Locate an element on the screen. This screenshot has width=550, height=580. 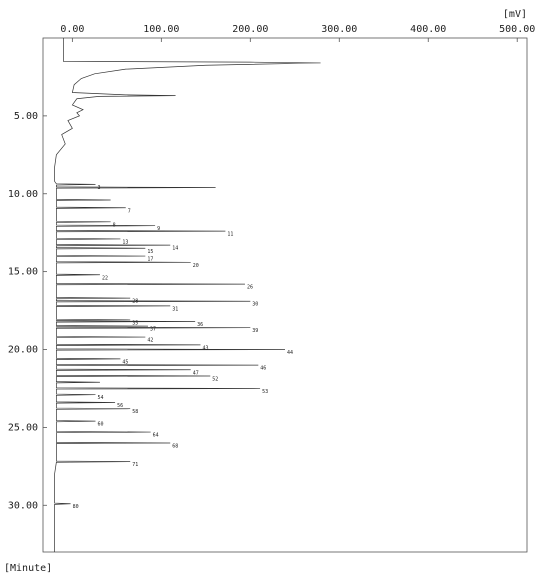
peak-label: 15 is located at coordinates (150, 252).